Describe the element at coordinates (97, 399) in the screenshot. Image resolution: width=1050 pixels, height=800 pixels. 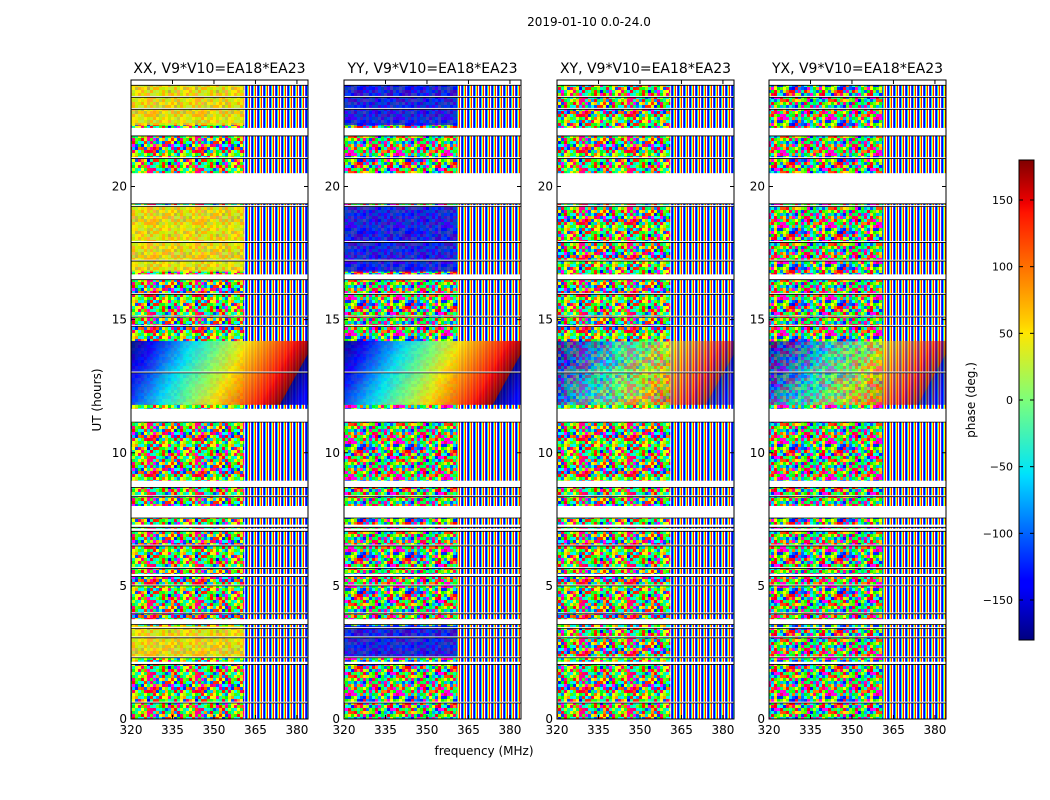
I see `y-axis-label: UT (hours)` at that location.